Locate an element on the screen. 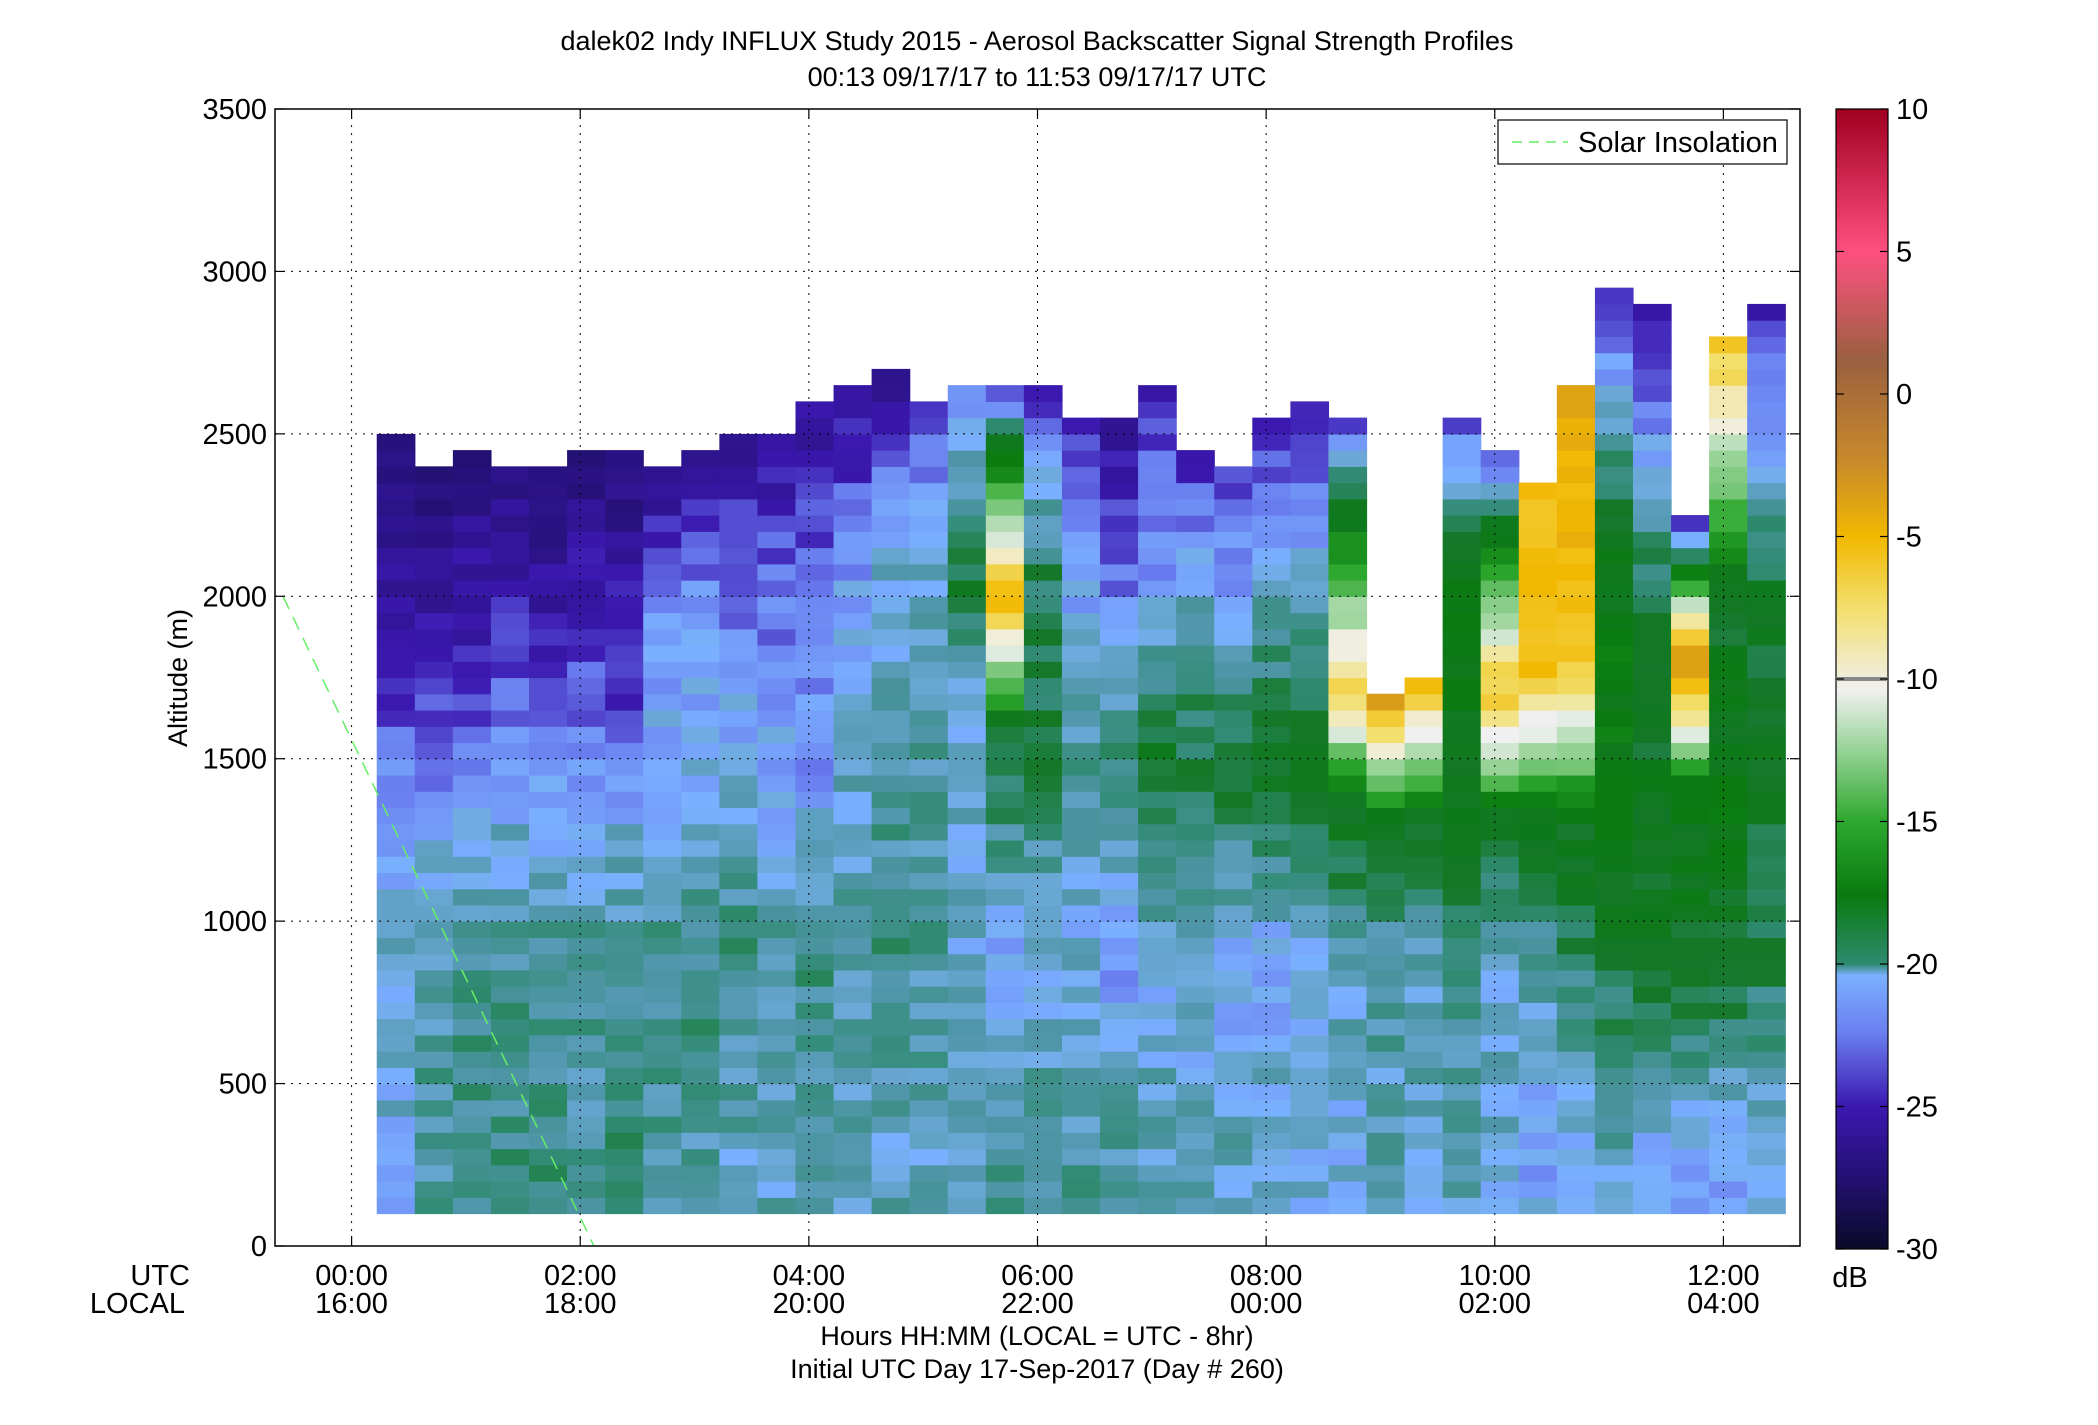 This screenshot has height=1425, width=2098. x-tick-label-local: 16:00 is located at coordinates (351, 1304).